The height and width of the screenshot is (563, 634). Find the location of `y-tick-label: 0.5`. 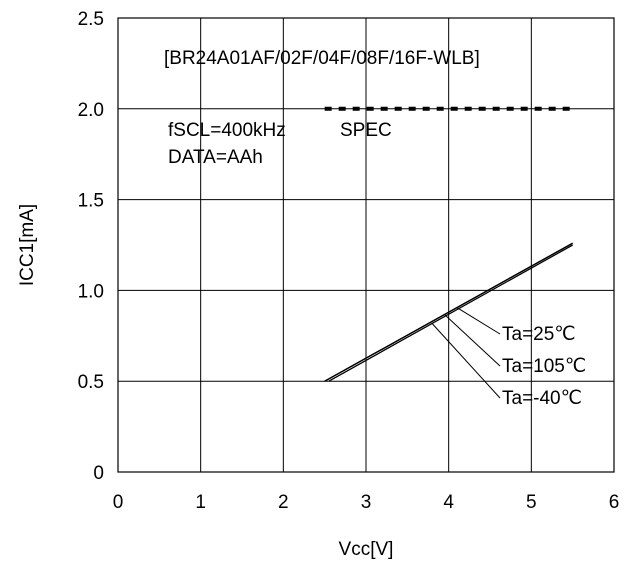

y-tick-label: 0.5 is located at coordinates (91, 382).